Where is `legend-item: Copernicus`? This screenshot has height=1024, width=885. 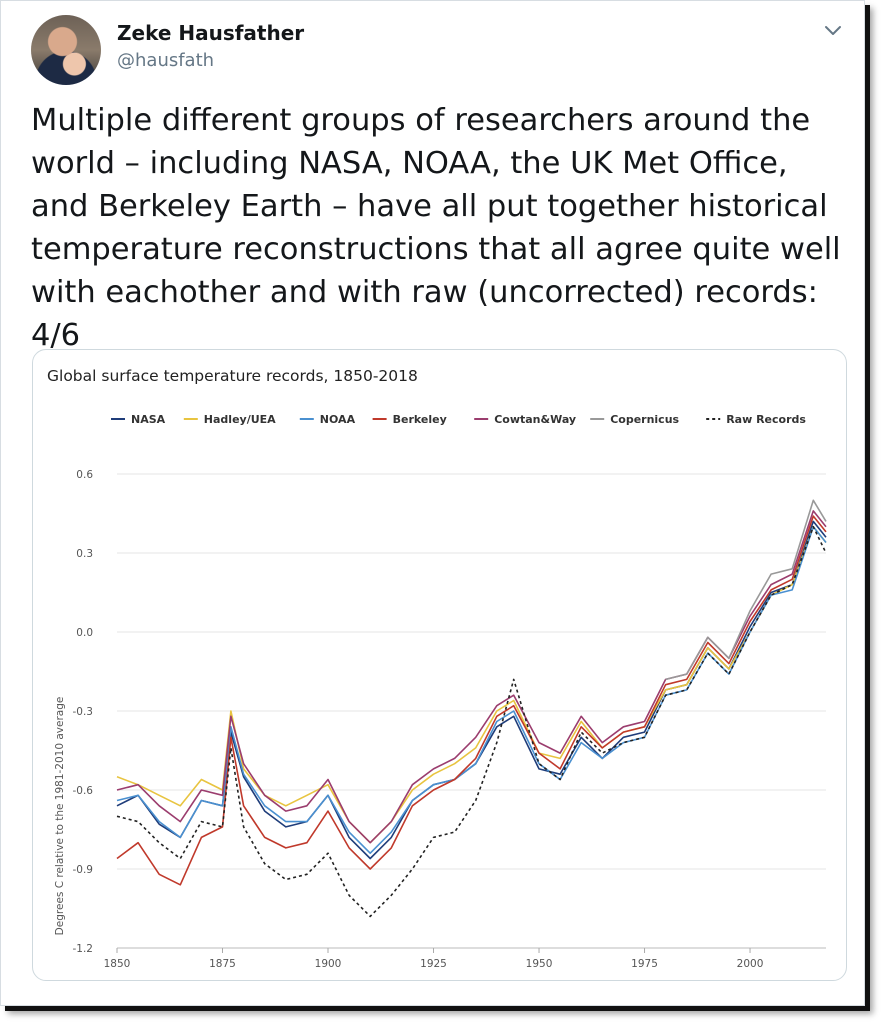
legend-item: Copernicus is located at coordinates (635, 419).